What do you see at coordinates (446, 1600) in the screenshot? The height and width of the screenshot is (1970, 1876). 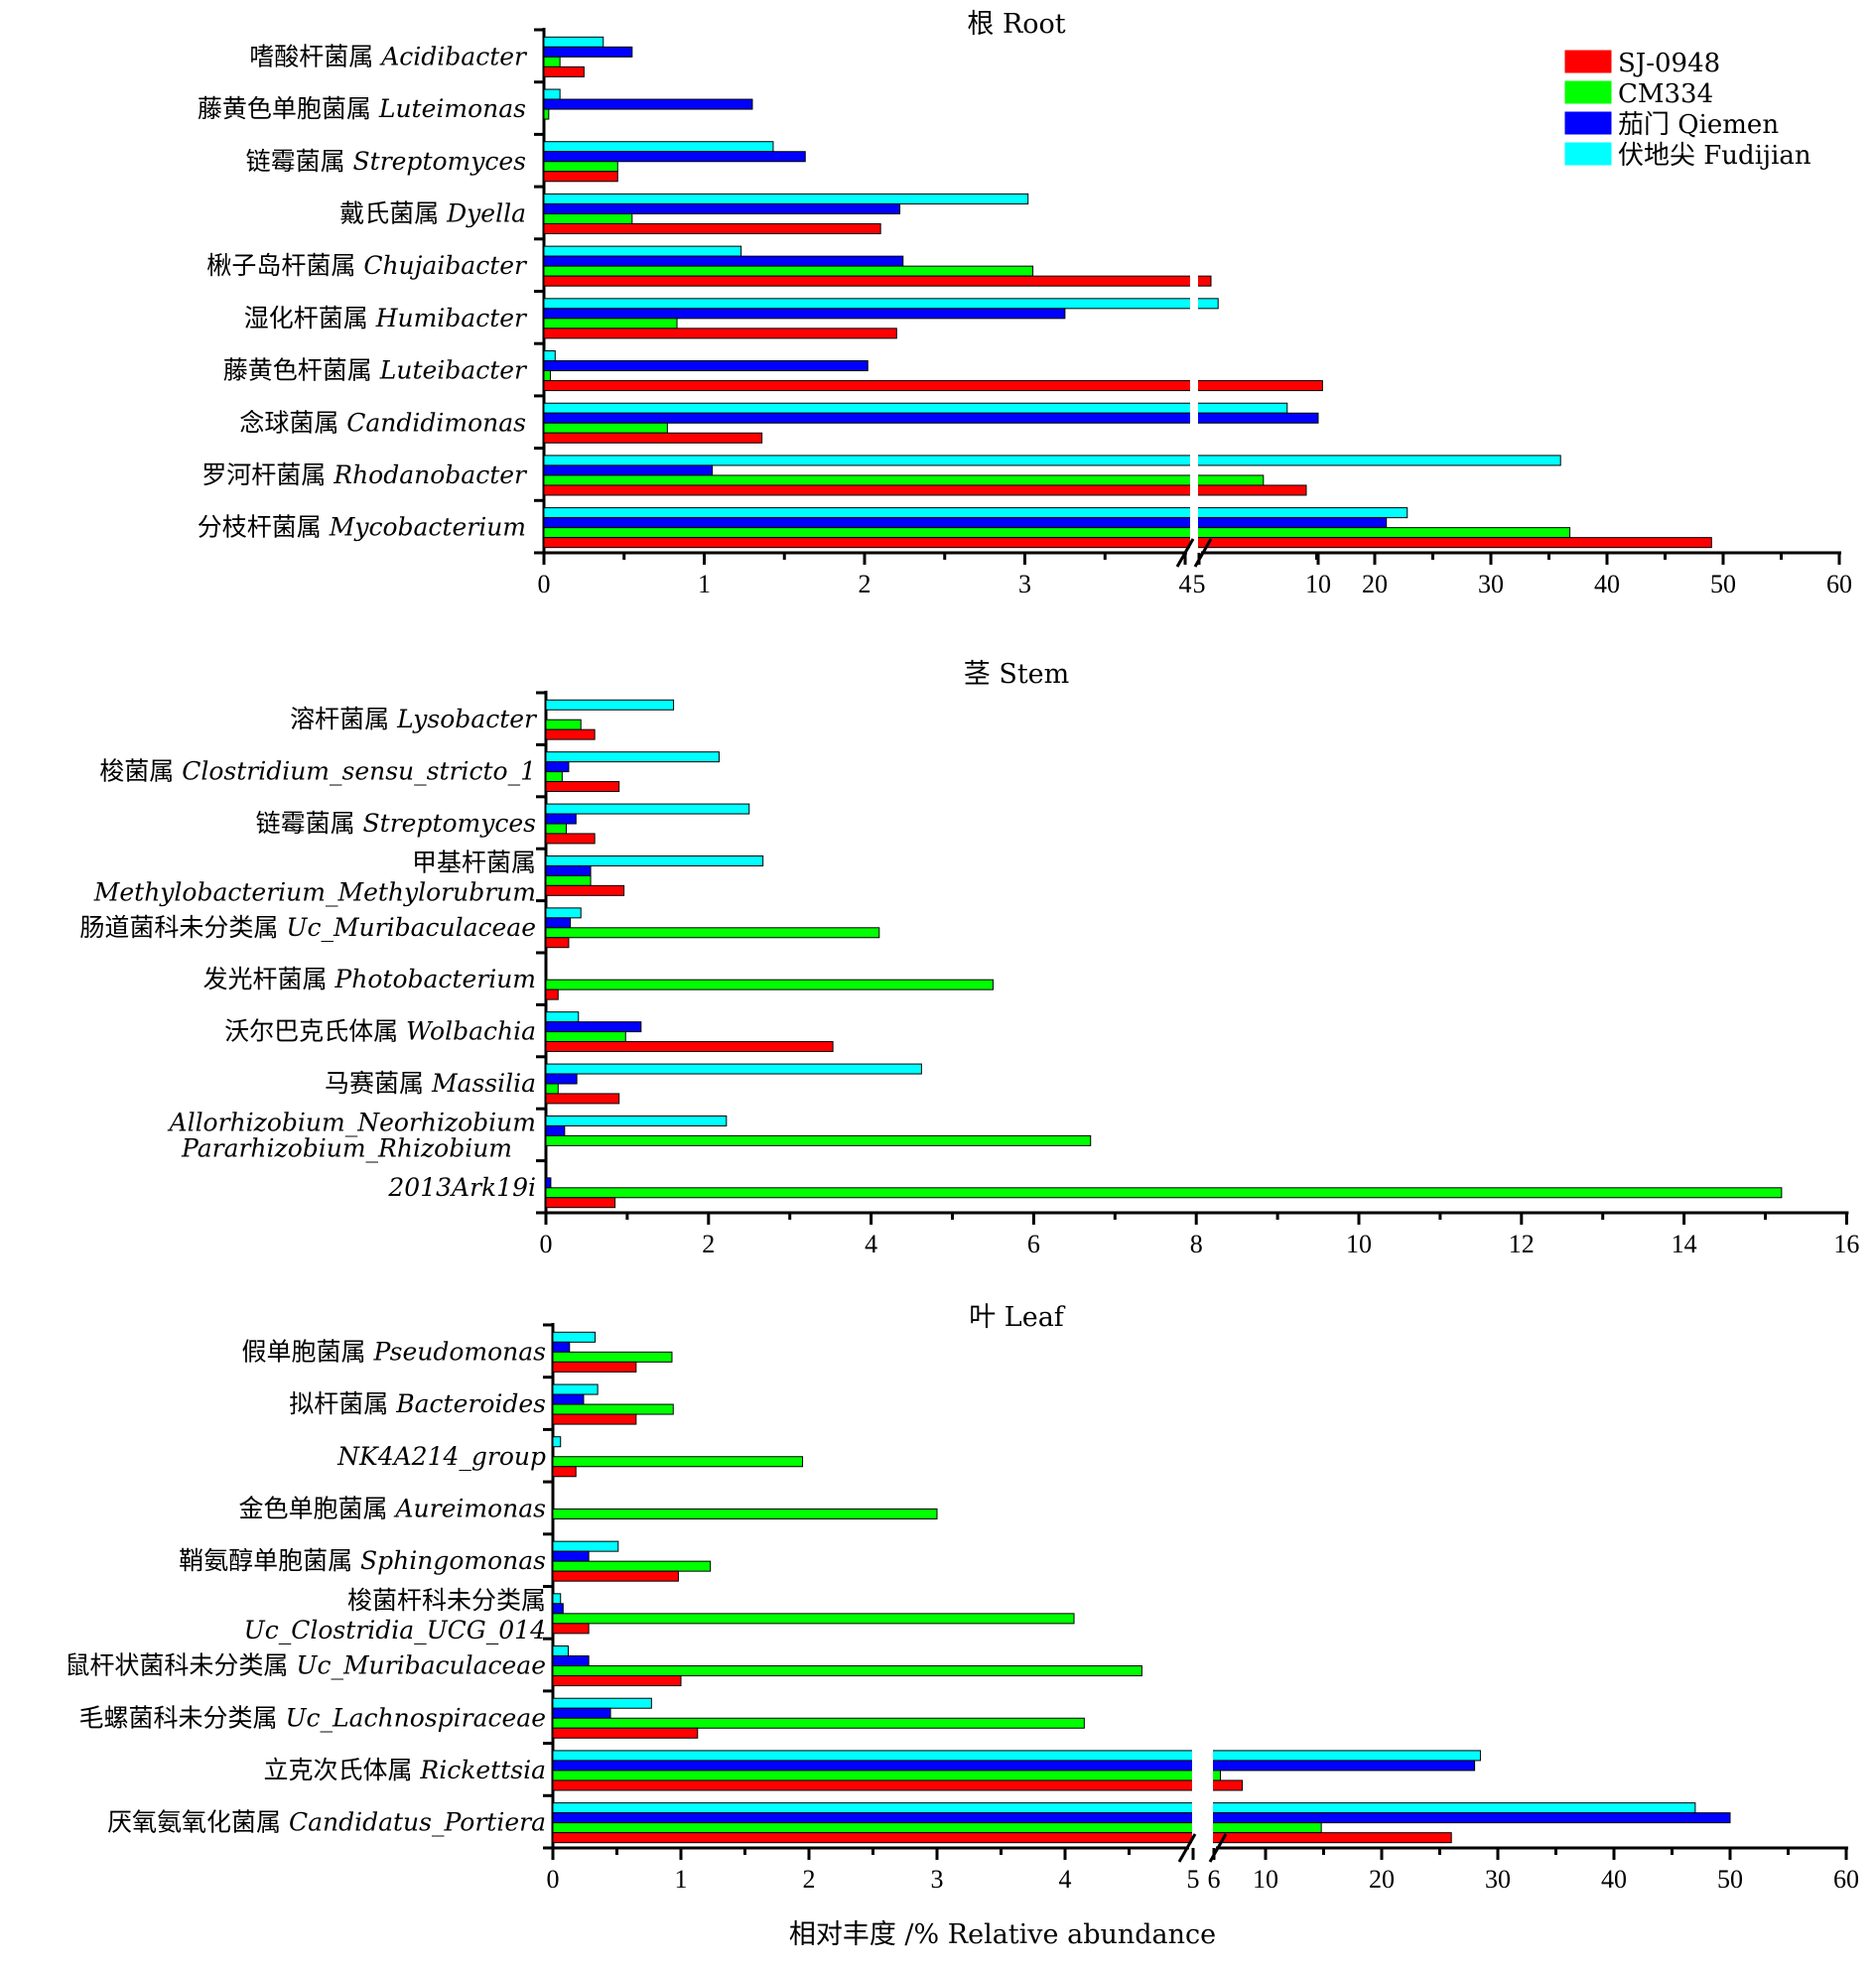 I see `category-label: 梭菌杆科未分类属` at bounding box center [446, 1600].